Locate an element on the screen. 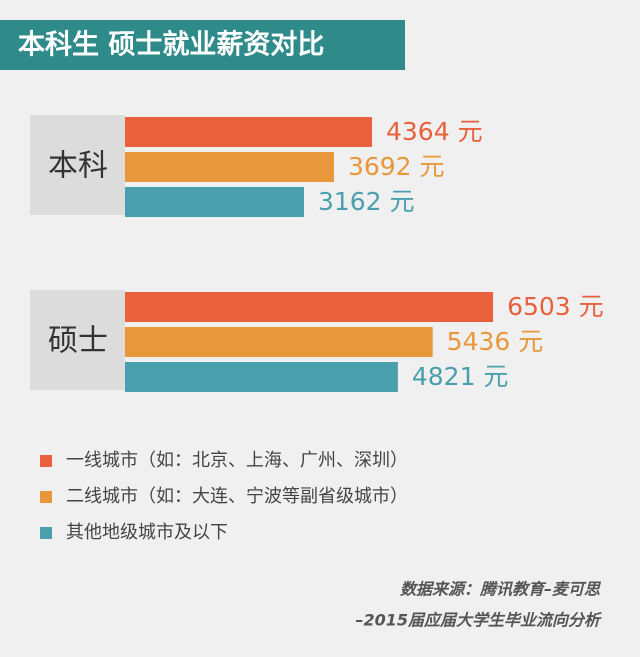  category-label: 硕士 is located at coordinates (78, 341).